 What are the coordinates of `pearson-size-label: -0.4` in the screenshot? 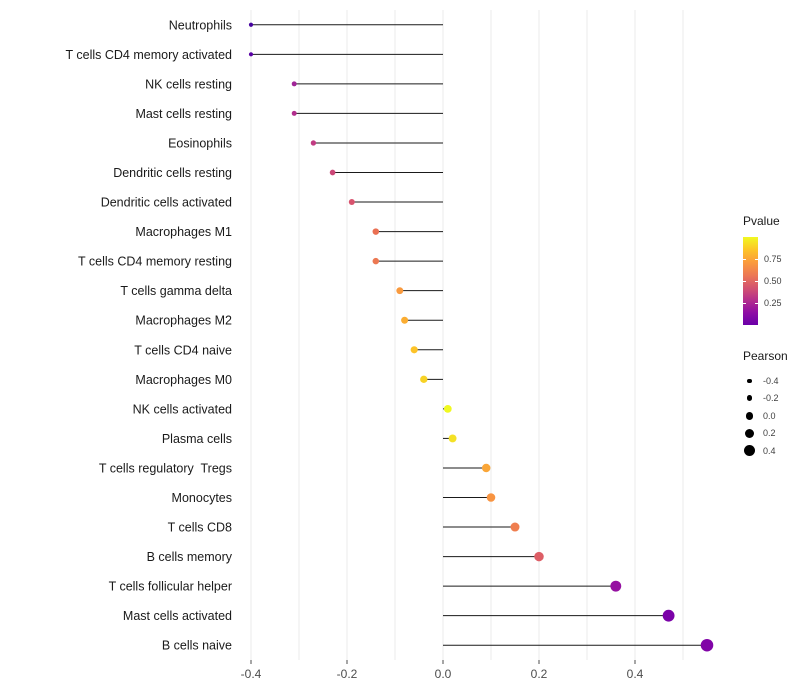 It's located at (771, 380).